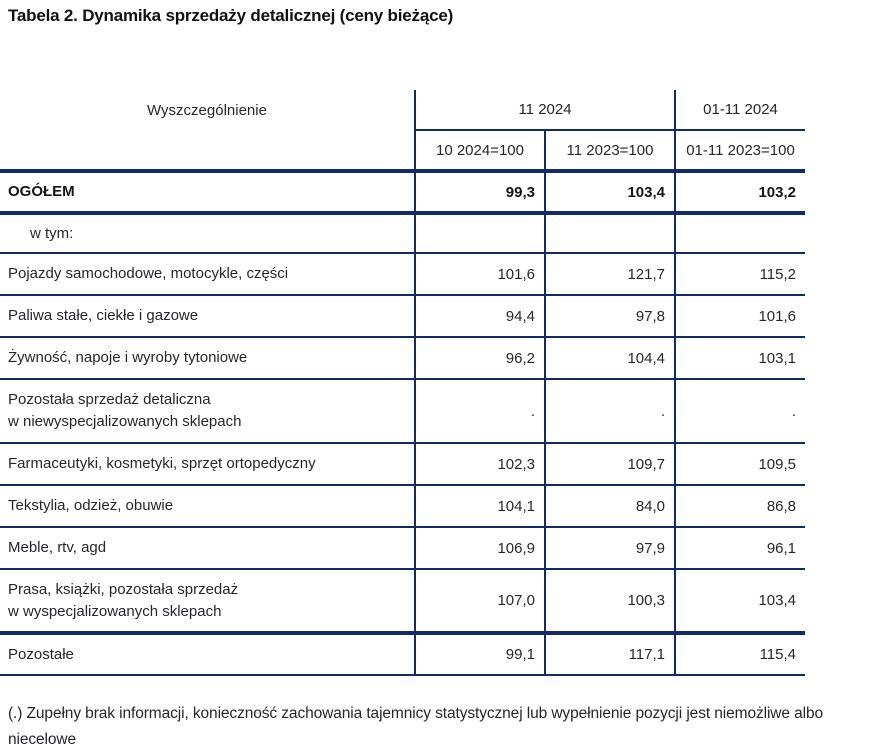  What do you see at coordinates (740, 274) in the screenshot?
I see `value-cell: 115,2` at bounding box center [740, 274].